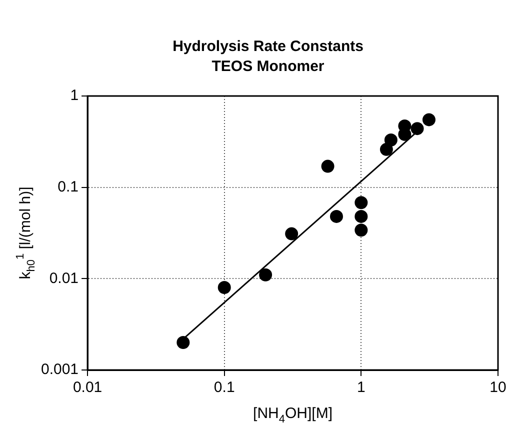 This screenshot has height=432, width=520. Describe the element at coordinates (59, 369) in the screenshot. I see `y-tick-label: 0.001` at that location.